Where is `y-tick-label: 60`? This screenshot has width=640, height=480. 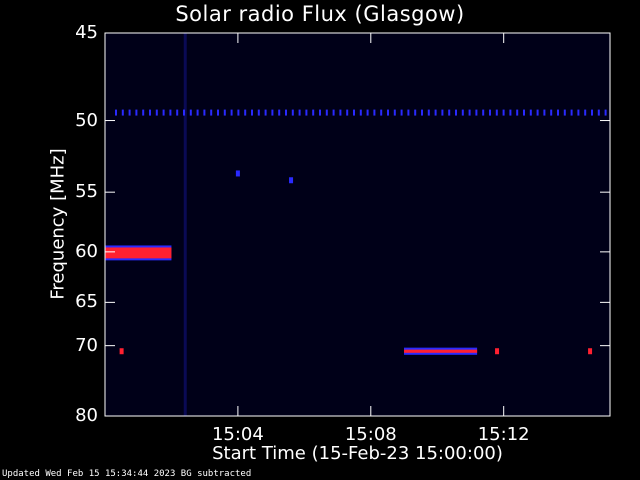 y-tick-label: 60 is located at coordinates (86, 251).